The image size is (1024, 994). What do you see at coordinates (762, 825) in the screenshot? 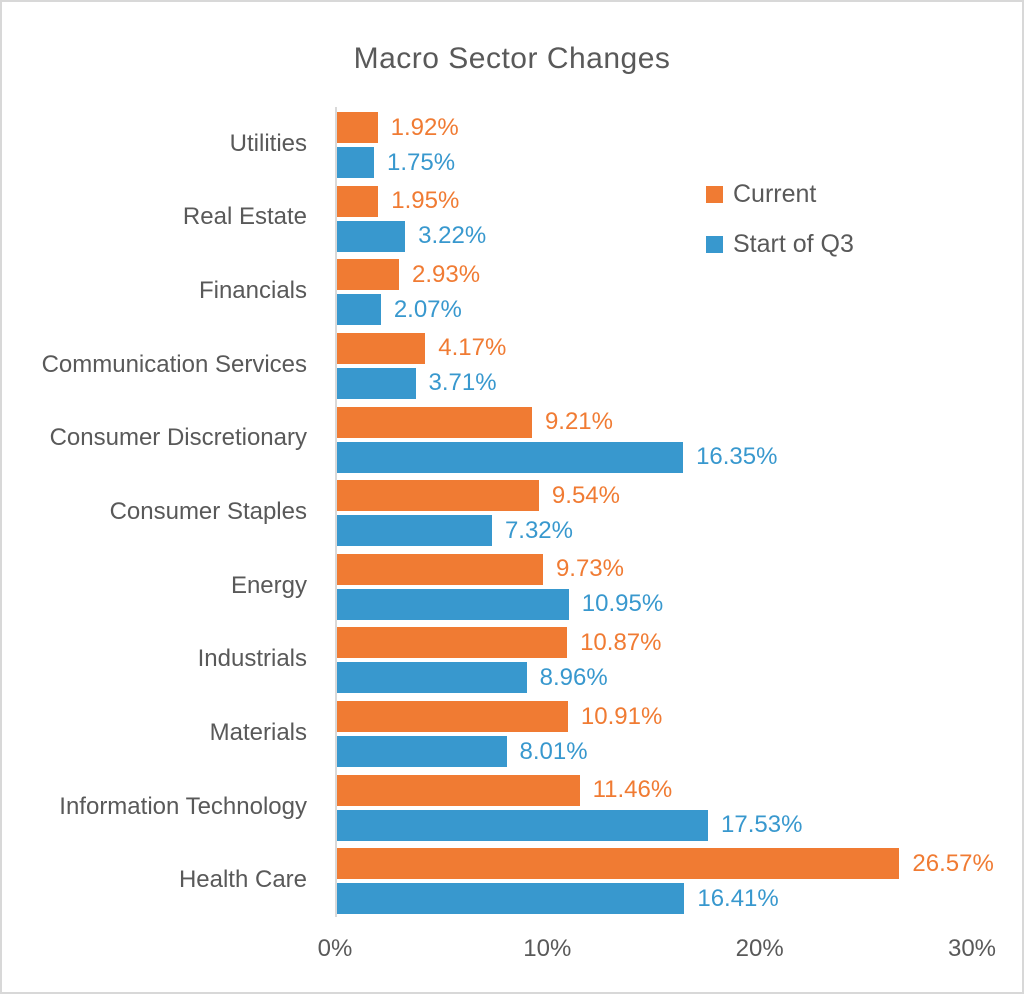
I see `data-label-start-of-q3: 17.53%` at bounding box center [762, 825].